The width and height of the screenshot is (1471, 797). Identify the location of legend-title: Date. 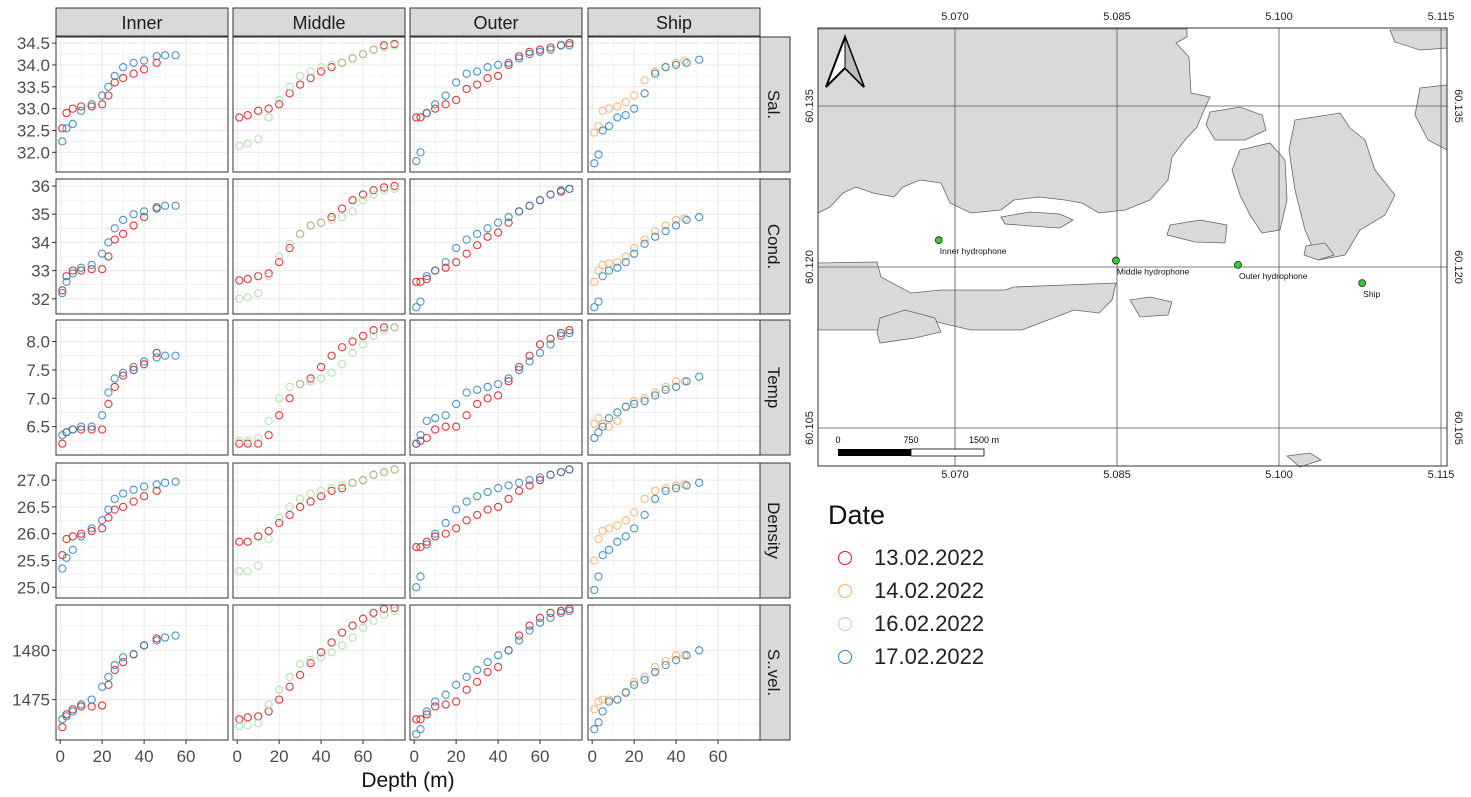
(857, 515).